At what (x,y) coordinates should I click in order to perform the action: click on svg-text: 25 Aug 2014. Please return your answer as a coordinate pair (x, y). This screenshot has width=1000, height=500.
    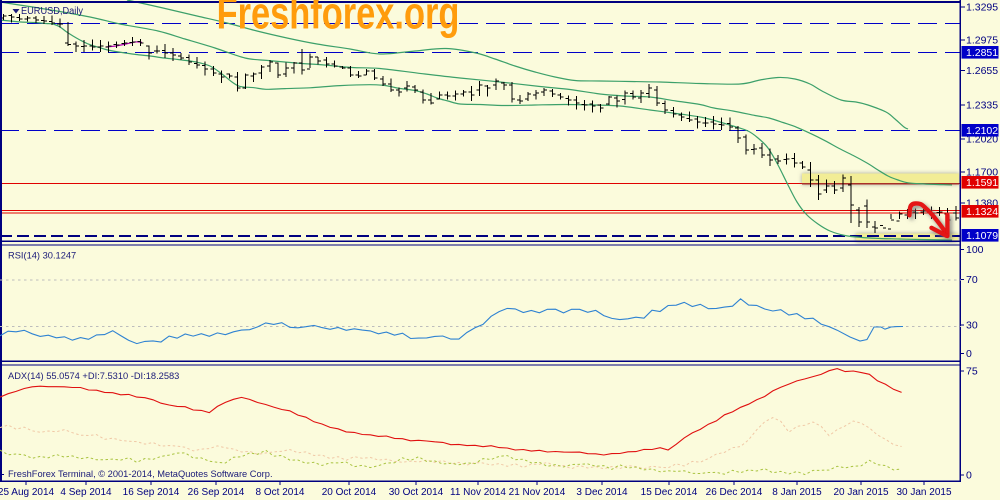
    Looking at the image, I should click on (27, 492).